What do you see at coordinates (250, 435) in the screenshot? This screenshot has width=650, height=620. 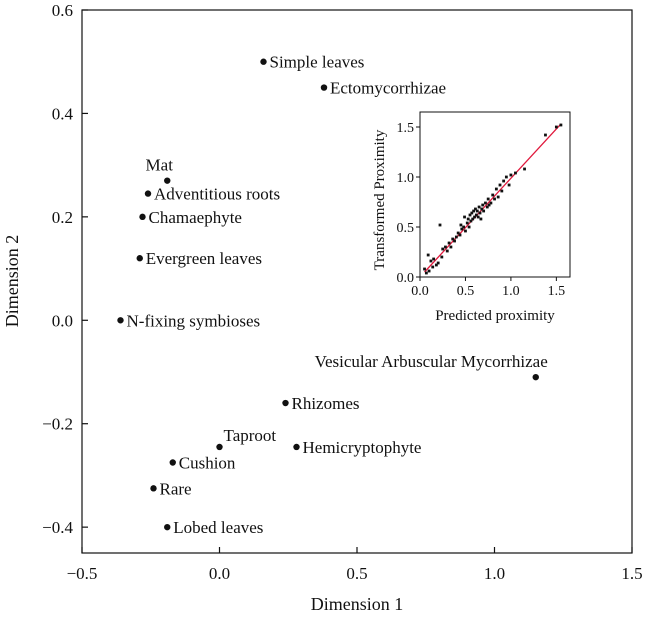 I see `point-label: Taproot` at bounding box center [250, 435].